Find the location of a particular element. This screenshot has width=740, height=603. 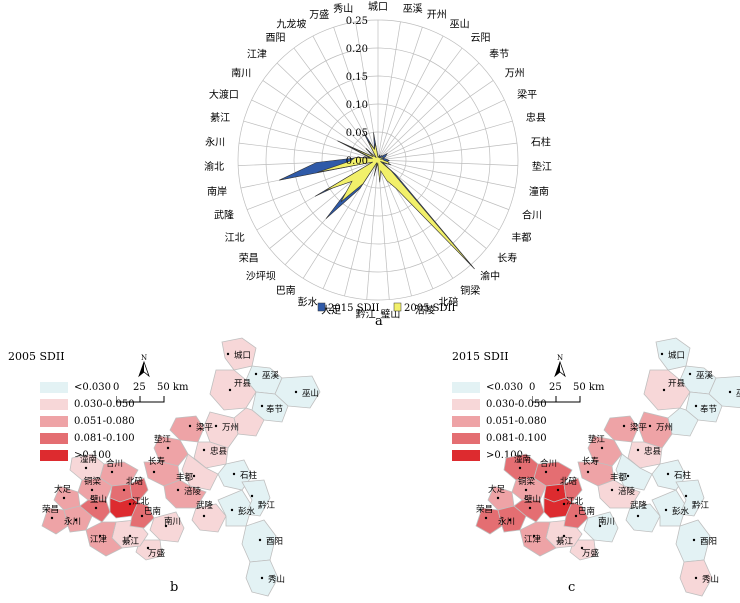

city-label: 长寿 is located at coordinates (157, 461).